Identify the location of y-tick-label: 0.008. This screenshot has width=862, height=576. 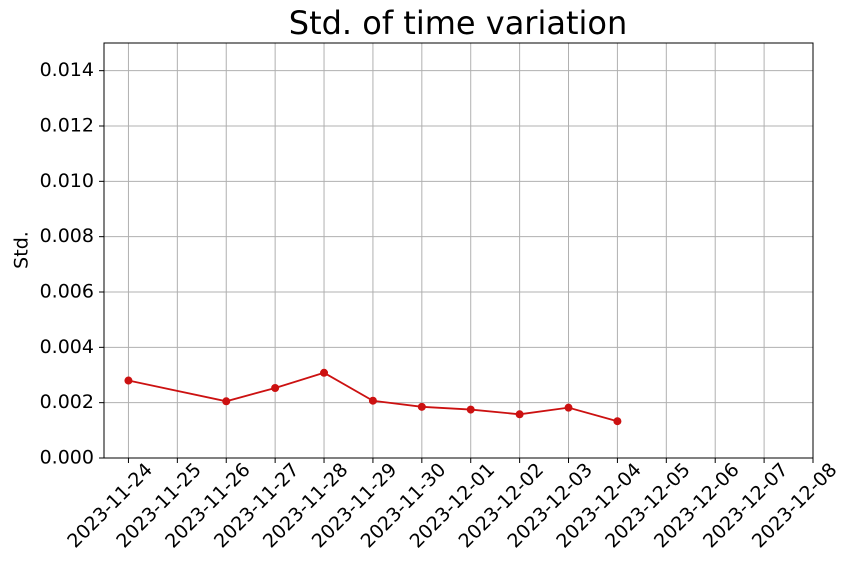
(67, 236).